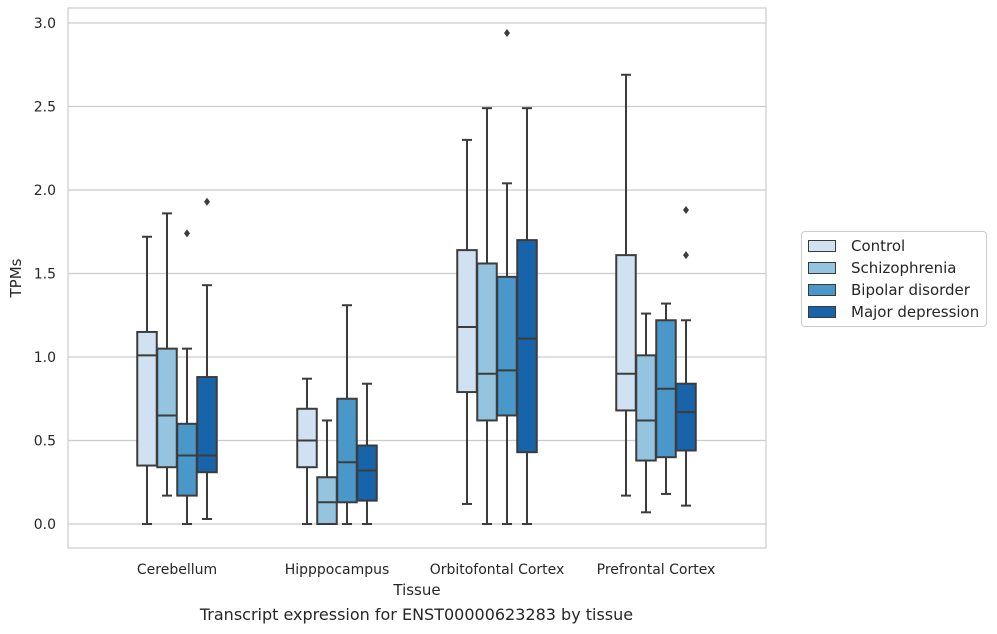 The image size is (997, 634). I want to click on legend-item-major-depression: Major depression, so click(893, 312).